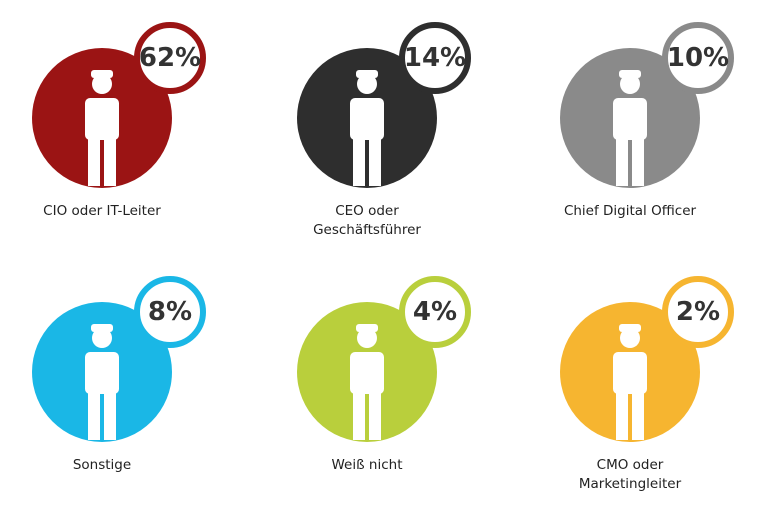 The height and width of the screenshot is (516, 766). I want to click on category-label: CMO oder Marketingleiter, so click(630, 474).